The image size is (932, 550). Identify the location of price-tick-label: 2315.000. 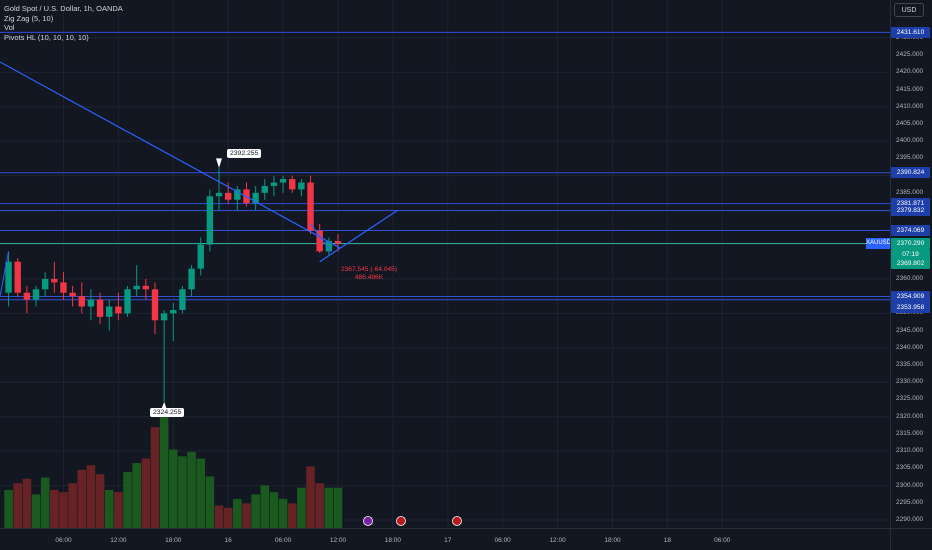
(910, 433).